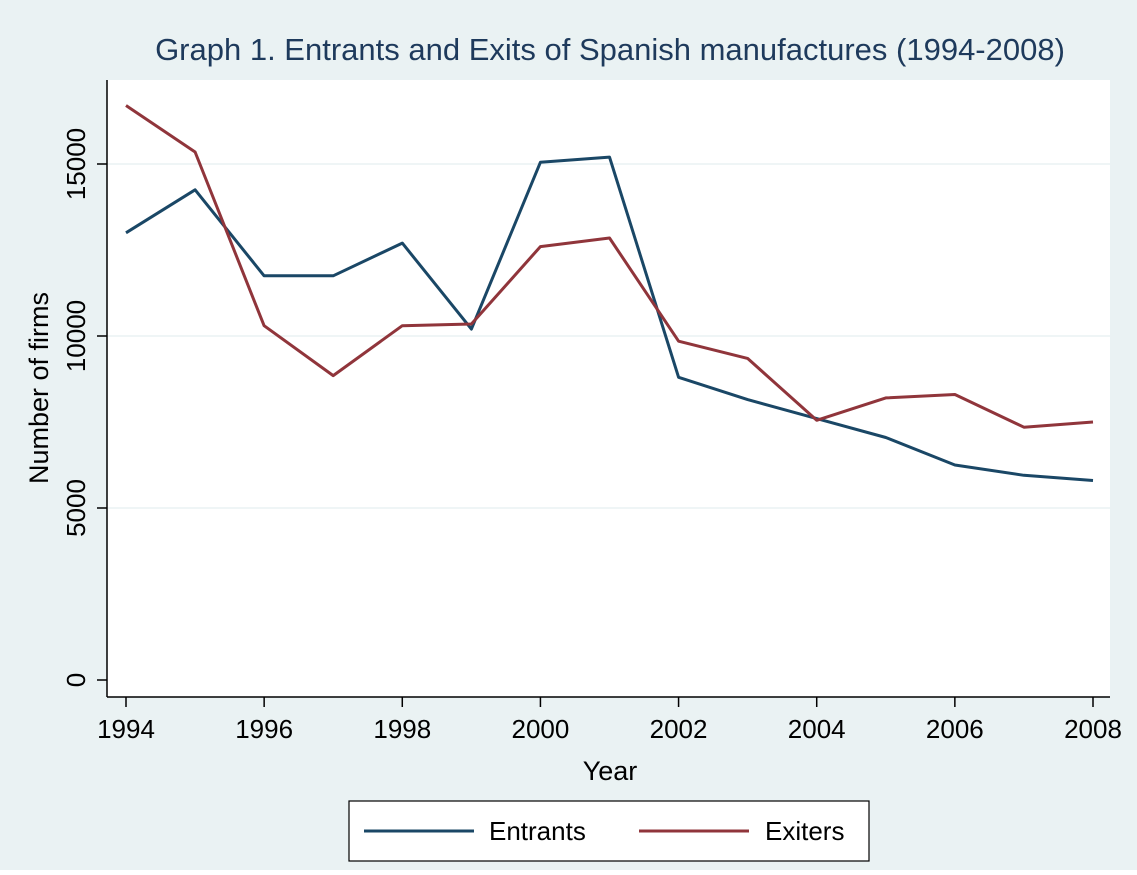 Image resolution: width=1137 pixels, height=875 pixels. What do you see at coordinates (955, 729) in the screenshot?
I see `x-tick-label: 2006` at bounding box center [955, 729].